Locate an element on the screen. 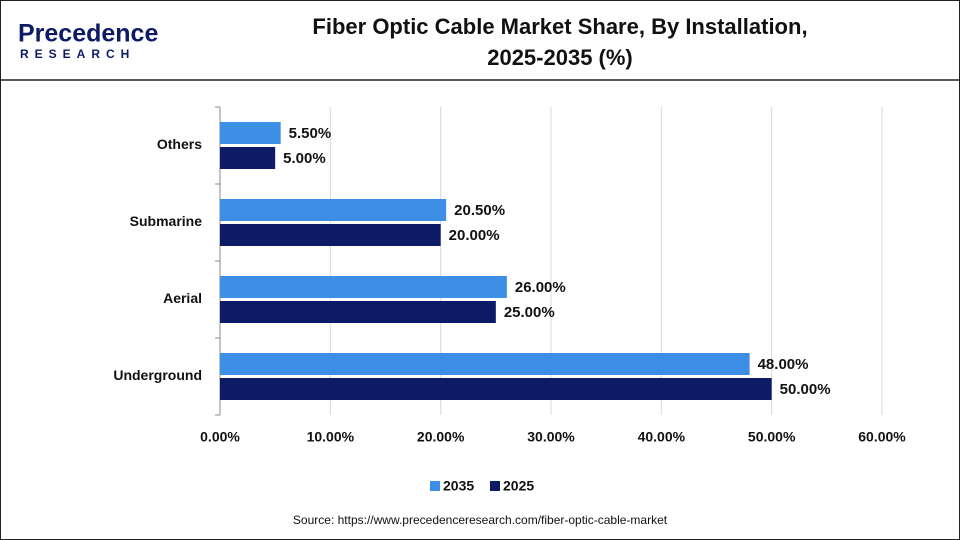 This screenshot has height=540, width=960. value-label: 50.00% is located at coordinates (805, 389).